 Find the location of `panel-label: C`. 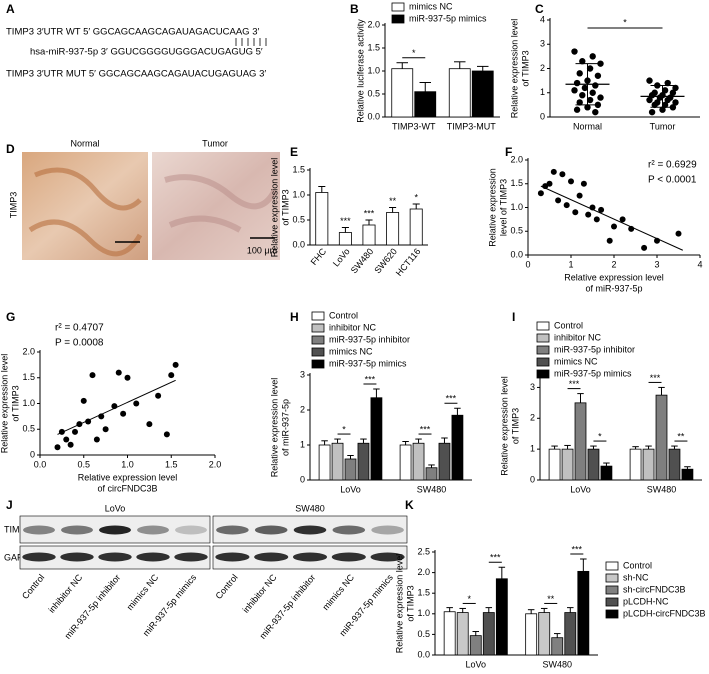

panel-label: C is located at coordinates (539, 9).